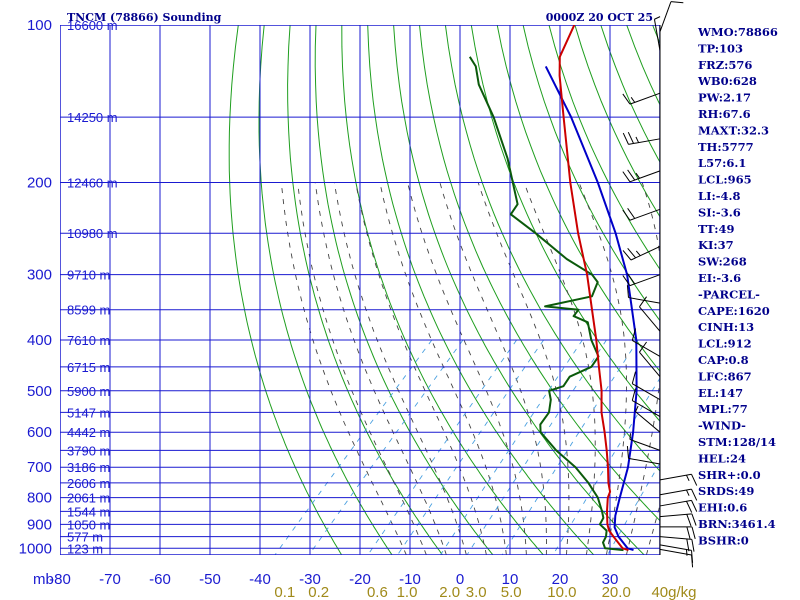  I want to click on height-label: 3186 m, so click(88, 467).